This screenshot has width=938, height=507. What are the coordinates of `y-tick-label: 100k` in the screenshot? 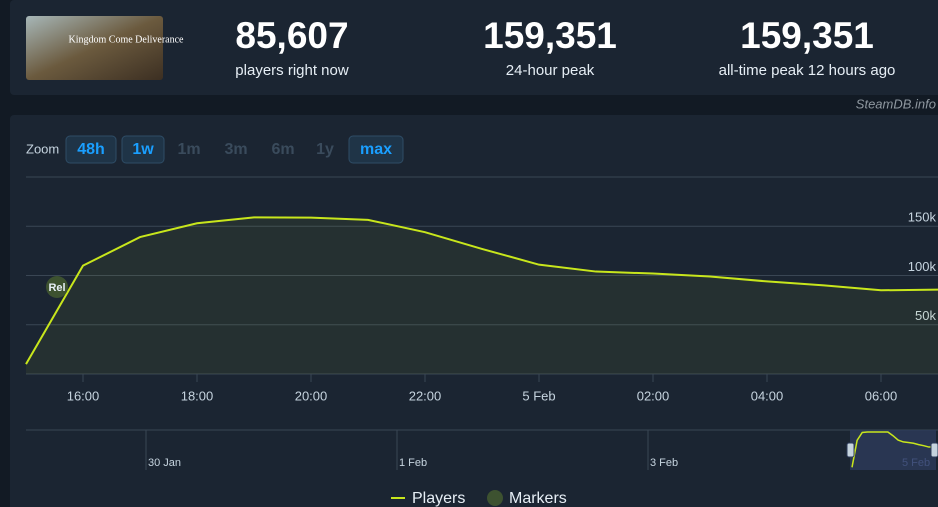 It's located at (922, 266).